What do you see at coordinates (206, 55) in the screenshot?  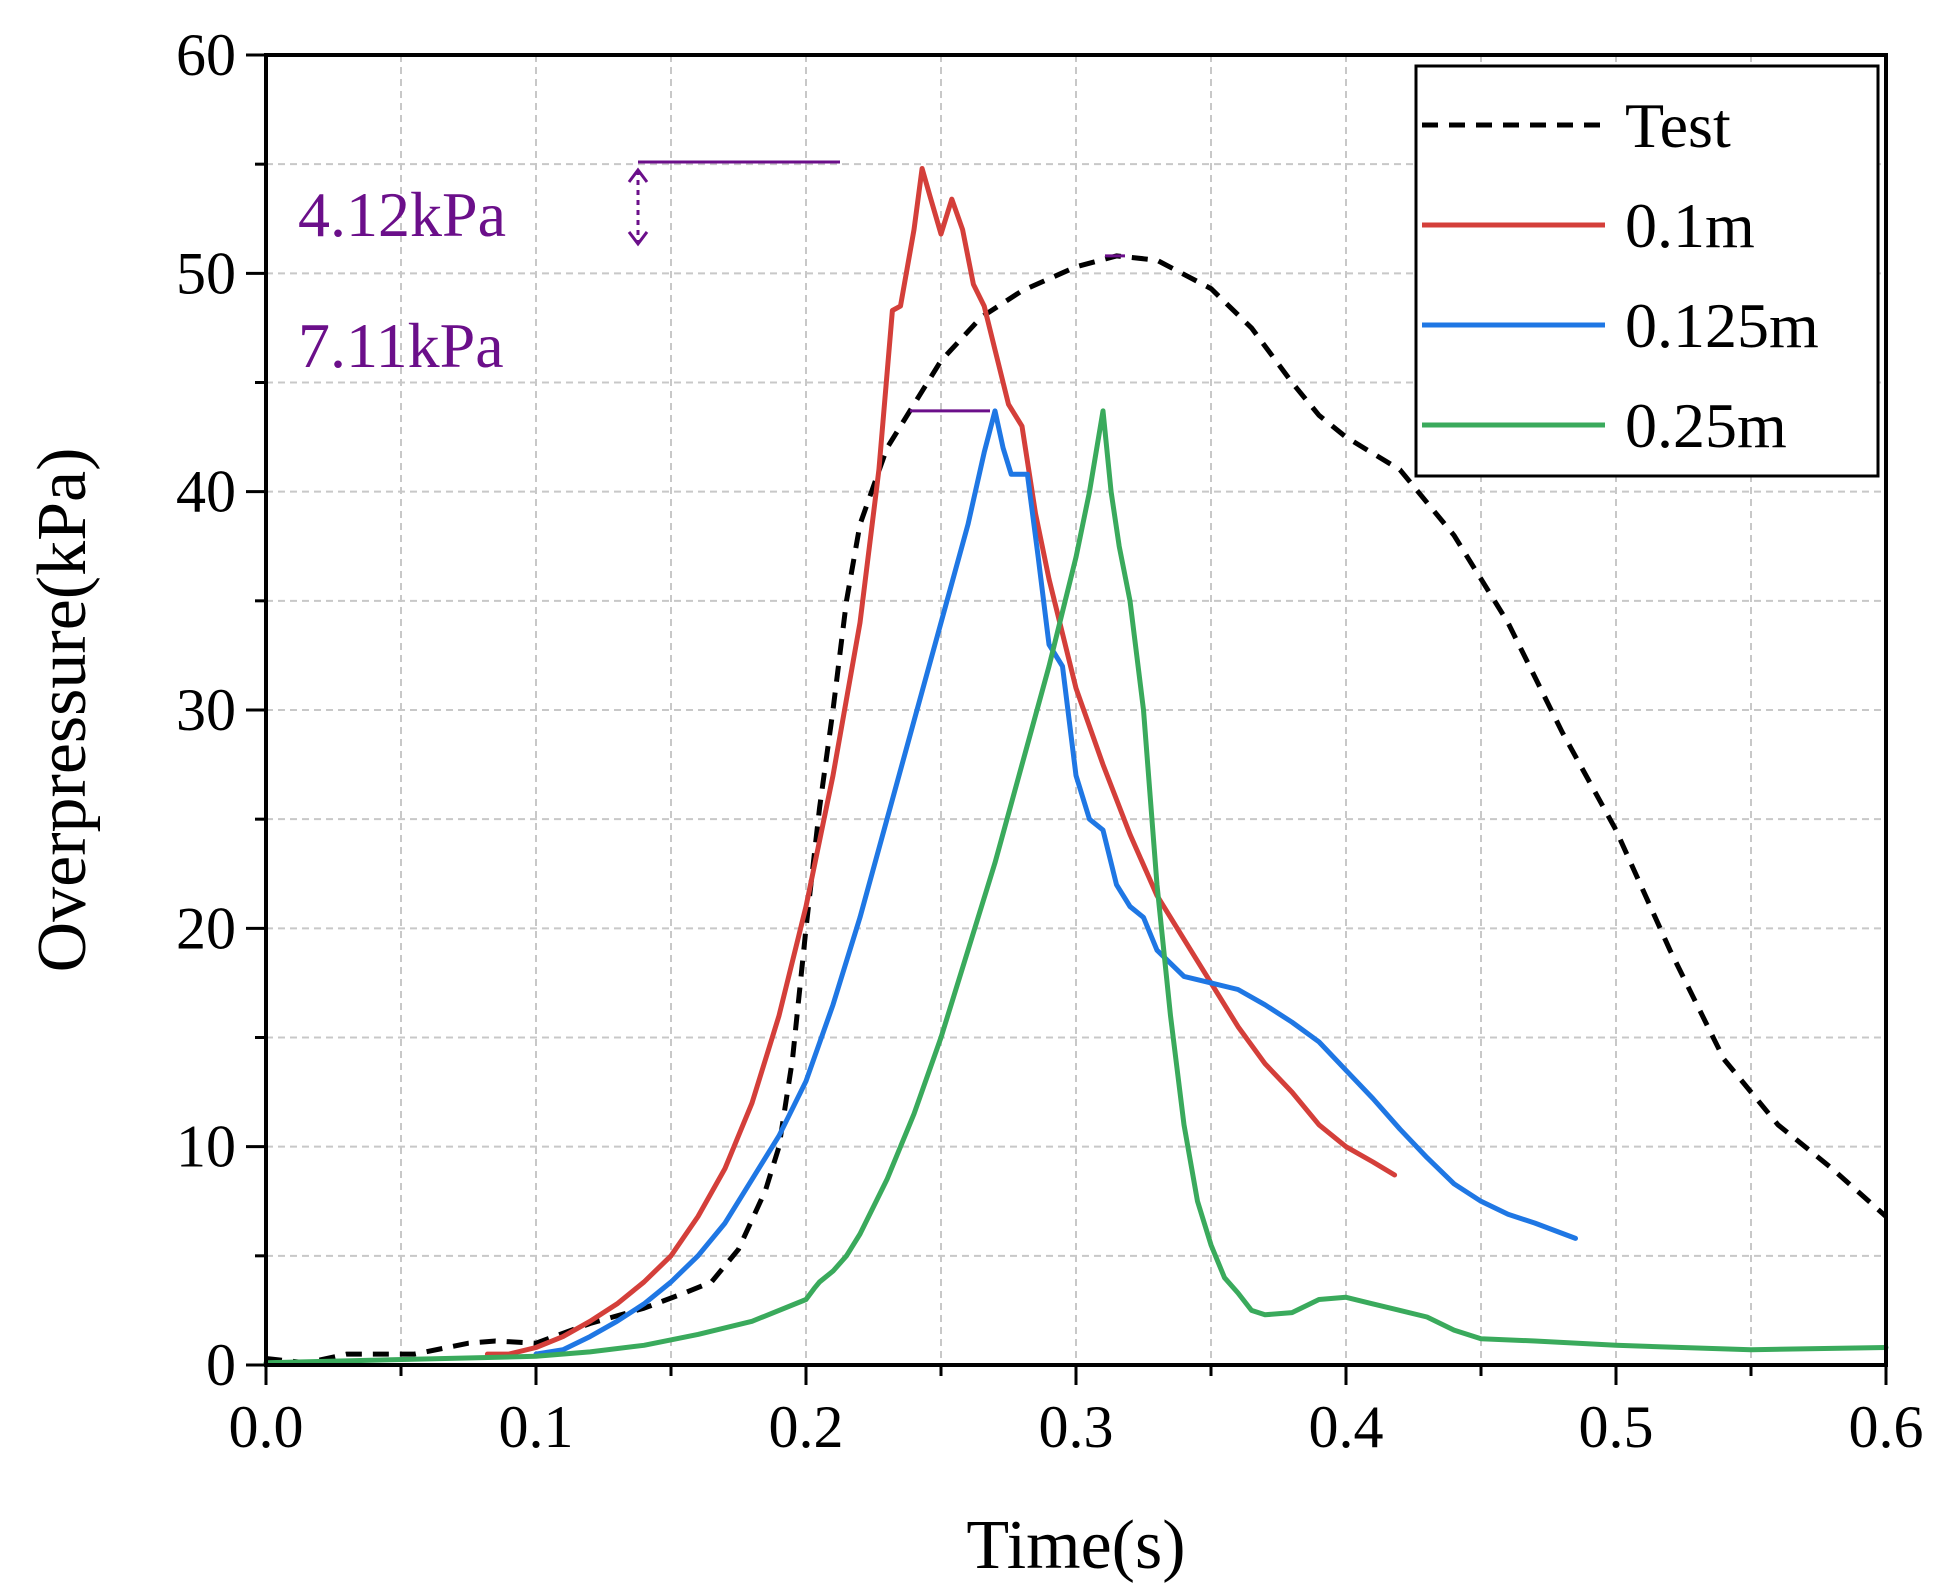 I see `y-tick-label: 60` at bounding box center [206, 55].